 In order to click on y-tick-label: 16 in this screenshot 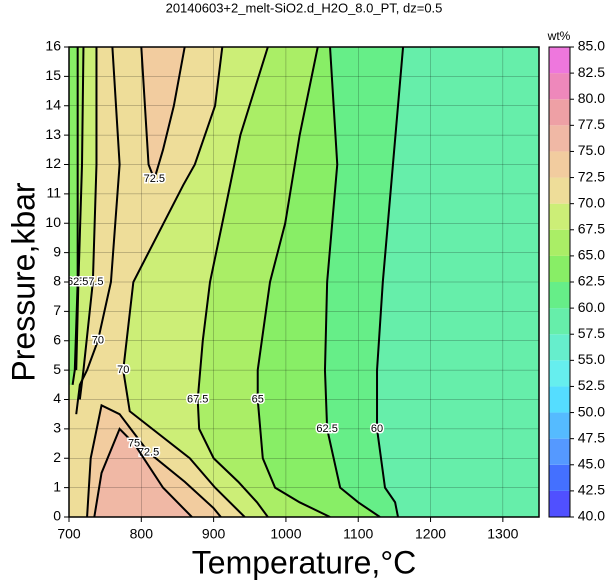, I will do `click(53, 46)`.